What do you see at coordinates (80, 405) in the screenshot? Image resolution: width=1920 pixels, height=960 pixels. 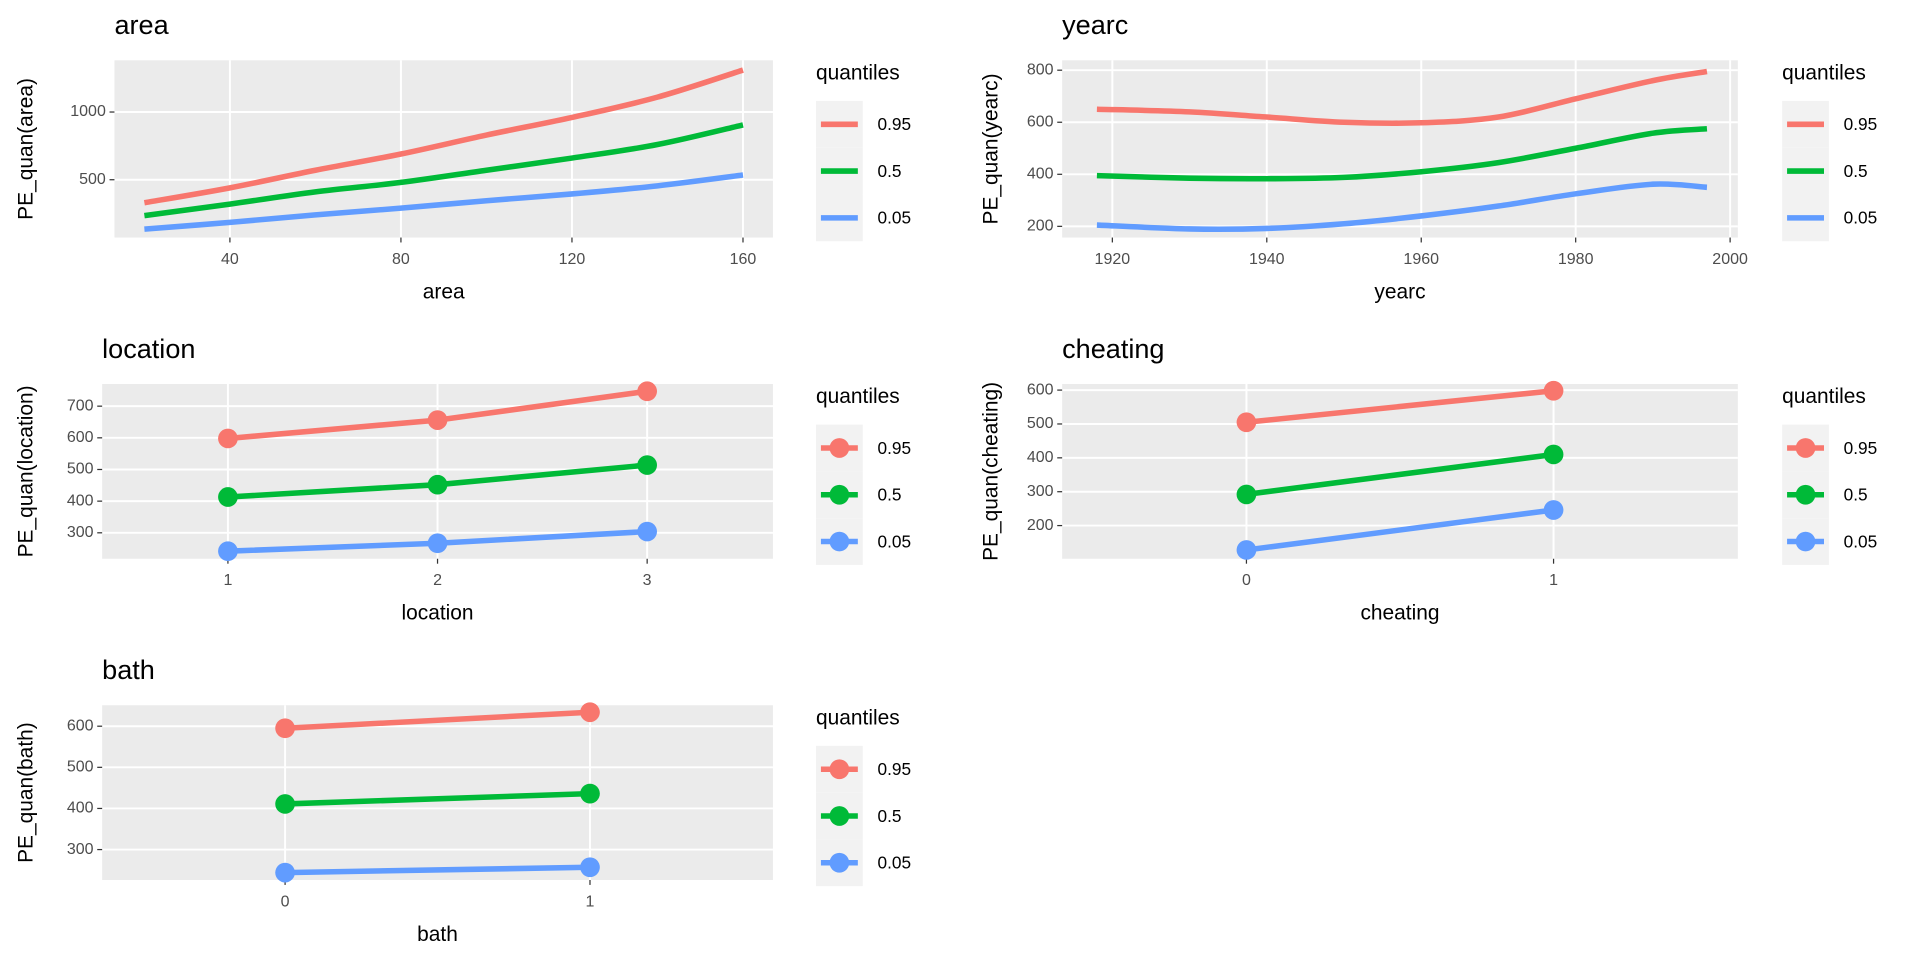 I see `y-tick-label: 700` at bounding box center [80, 405].